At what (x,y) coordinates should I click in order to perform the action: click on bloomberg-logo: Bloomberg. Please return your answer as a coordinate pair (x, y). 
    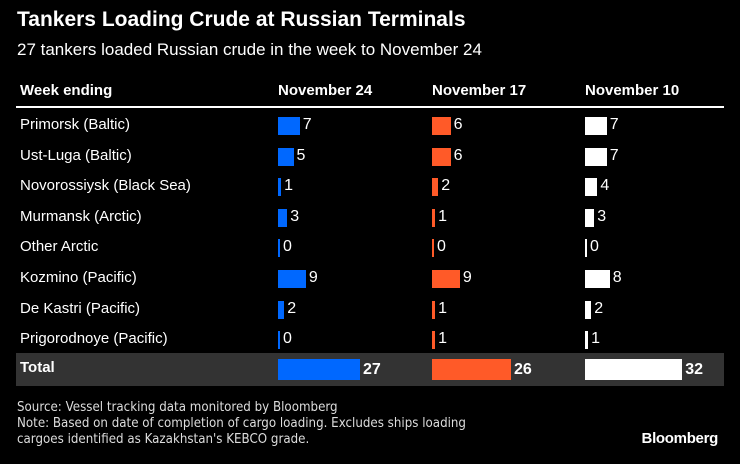
    Looking at the image, I should click on (680, 438).